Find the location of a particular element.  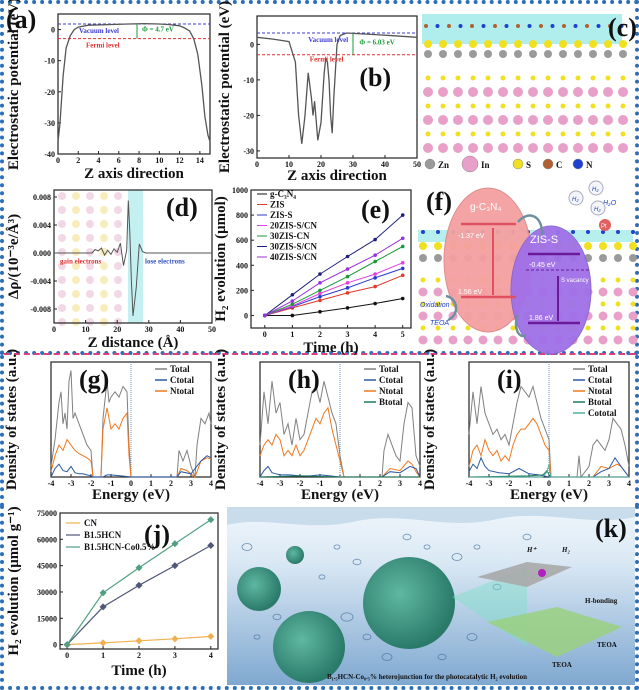

x-tick-label: 12 is located at coordinates (180, 160).